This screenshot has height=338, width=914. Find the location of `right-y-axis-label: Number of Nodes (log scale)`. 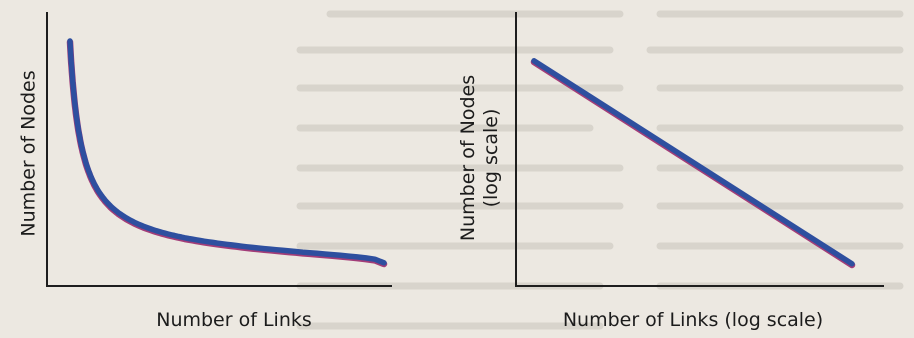

right-y-axis-label: Number of Nodes (log scale) is located at coordinates (479, 158).